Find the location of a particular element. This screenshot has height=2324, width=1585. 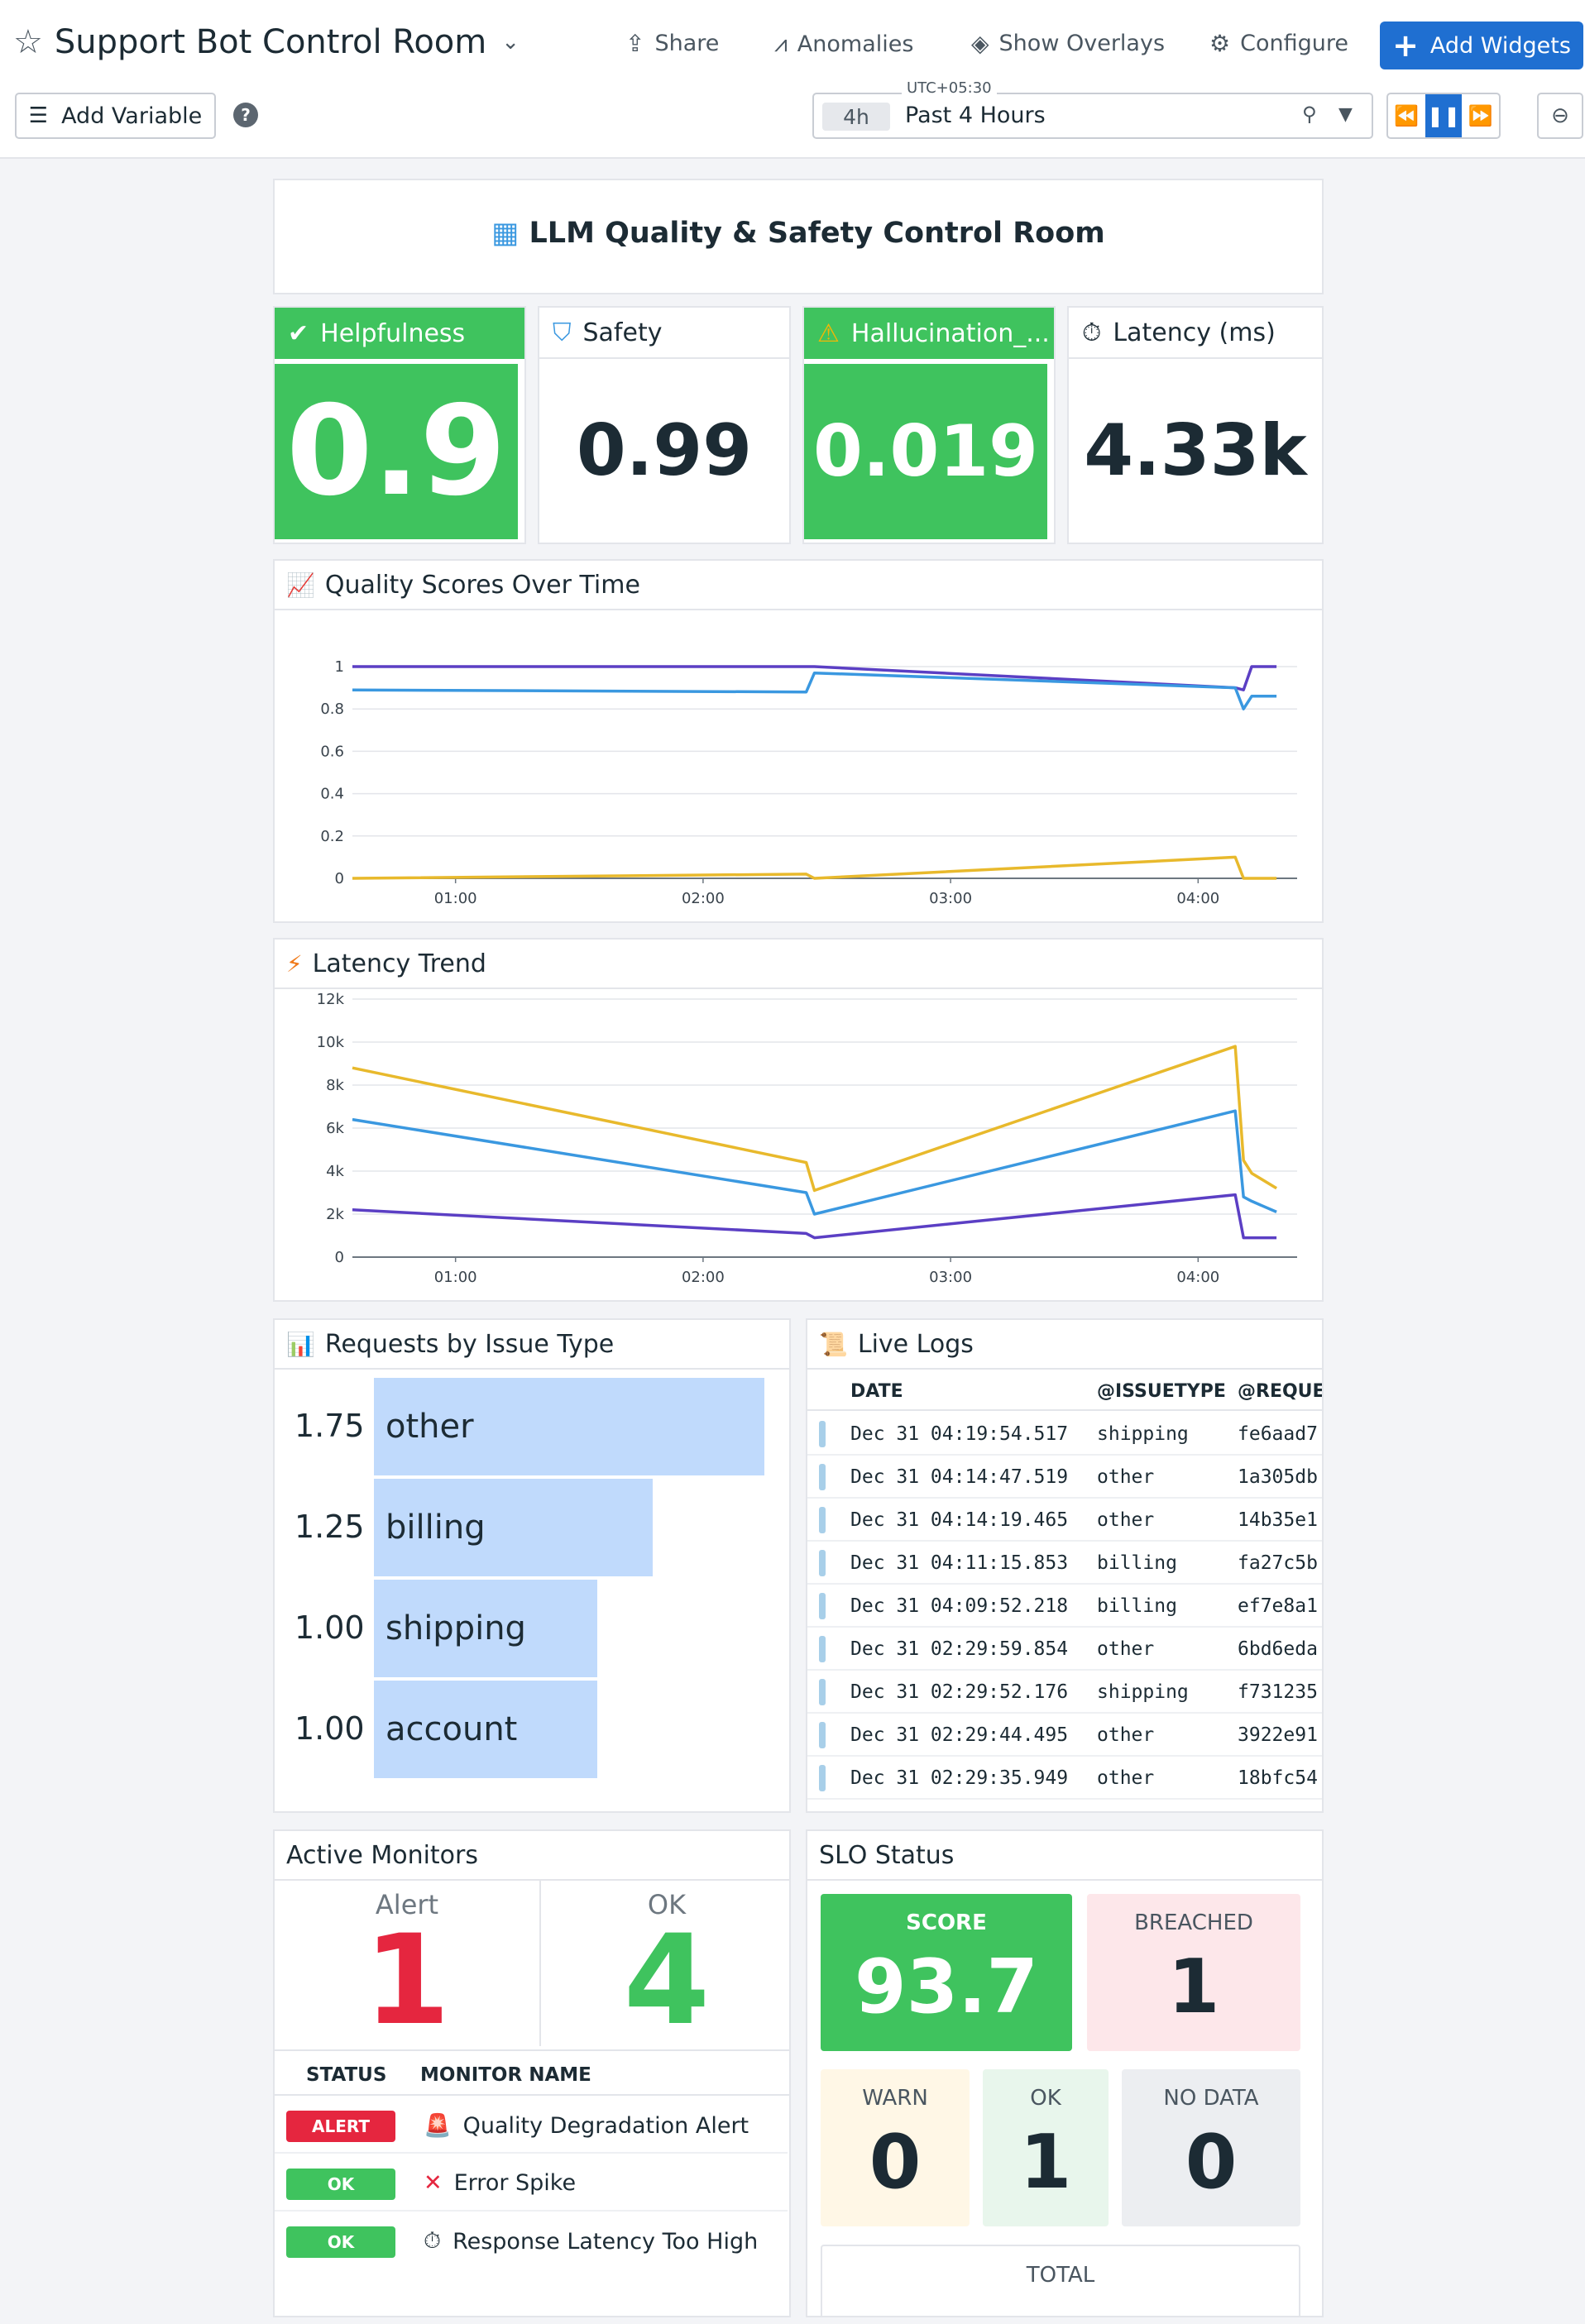

log-row: Dec 31 02:29:52.176 shipping f731235 is located at coordinates (1065, 1692).